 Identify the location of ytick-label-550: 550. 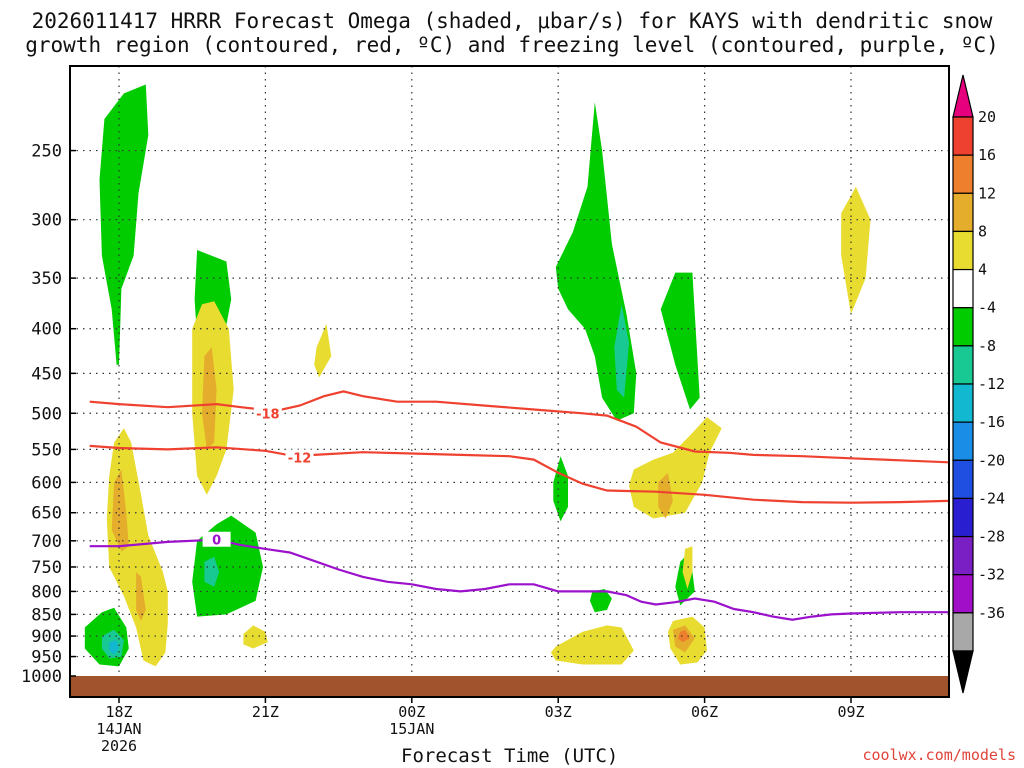
(46, 450).